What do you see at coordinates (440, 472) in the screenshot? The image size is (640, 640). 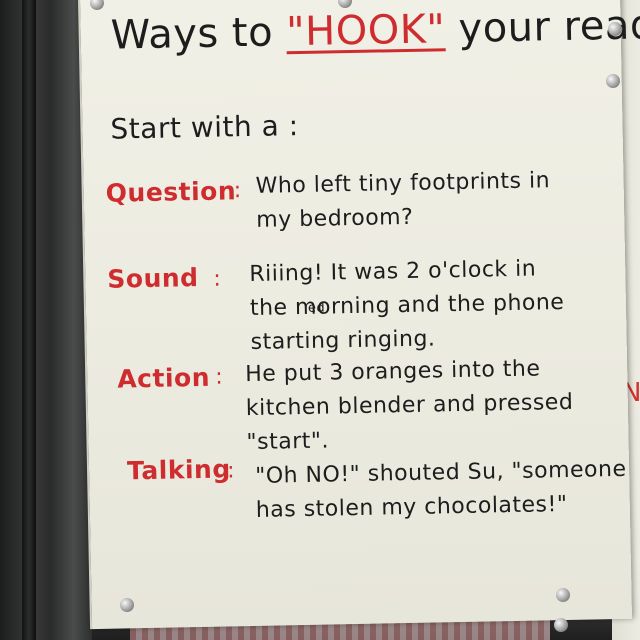 I see `item-line: "Oh NO!" shouted Su, "someone` at bounding box center [440, 472].